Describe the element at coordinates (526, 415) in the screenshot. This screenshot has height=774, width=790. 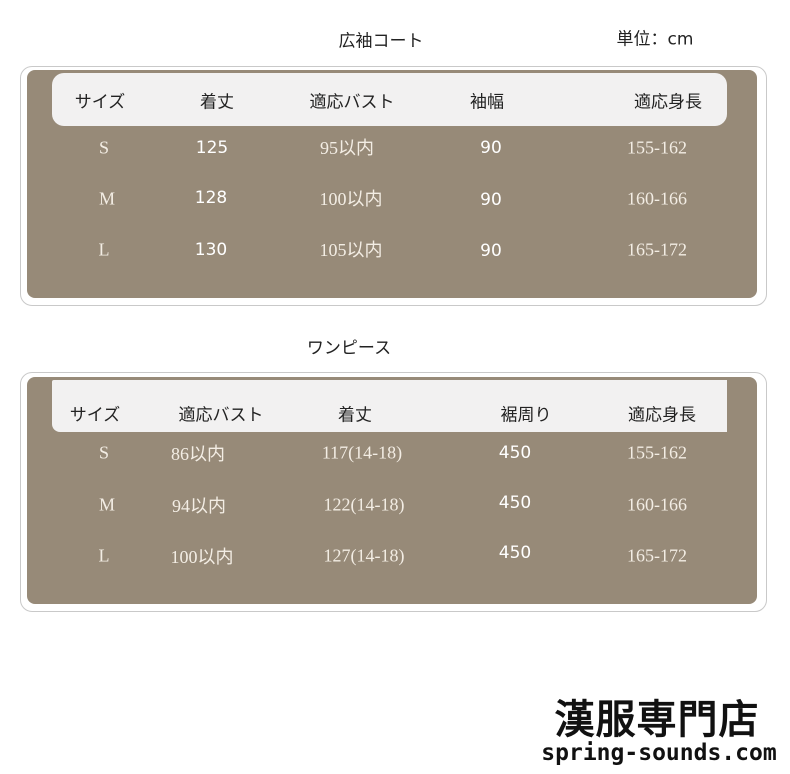
I see `header-cell: 裾周り` at that location.